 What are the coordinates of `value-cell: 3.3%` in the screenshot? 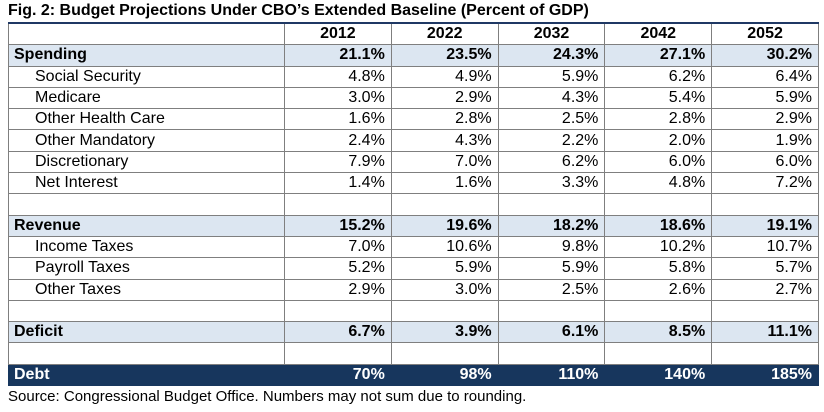 It's located at (551, 183).